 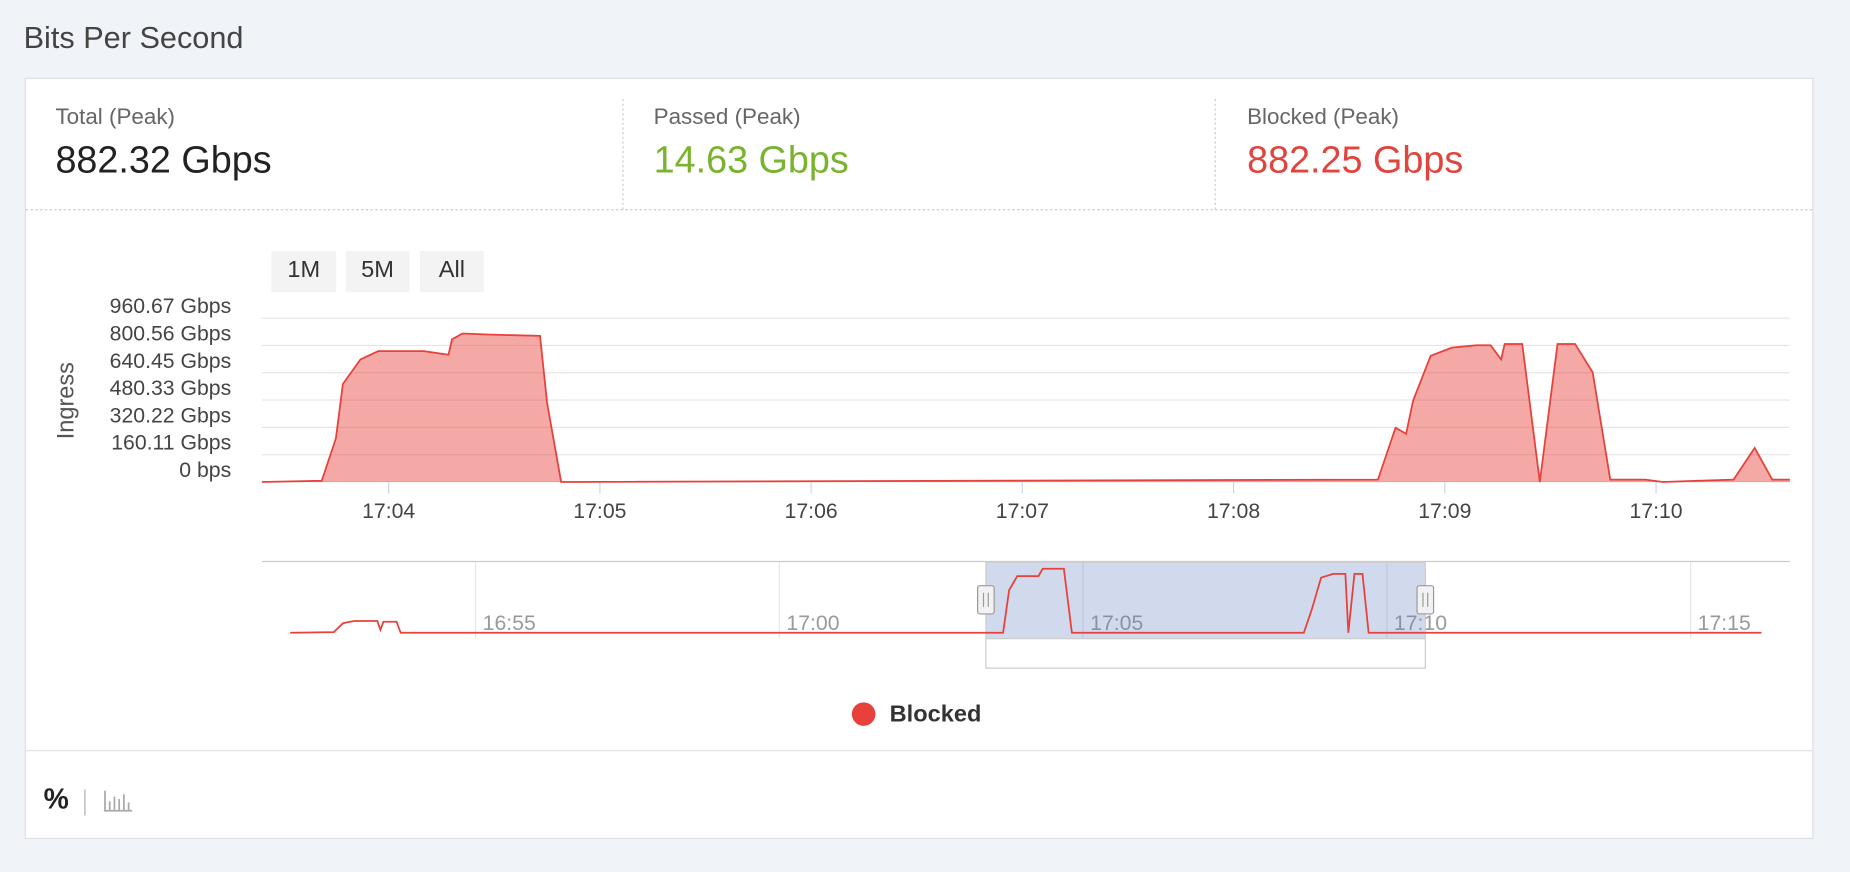 I want to click on range-button: 1M, so click(x=304, y=271).